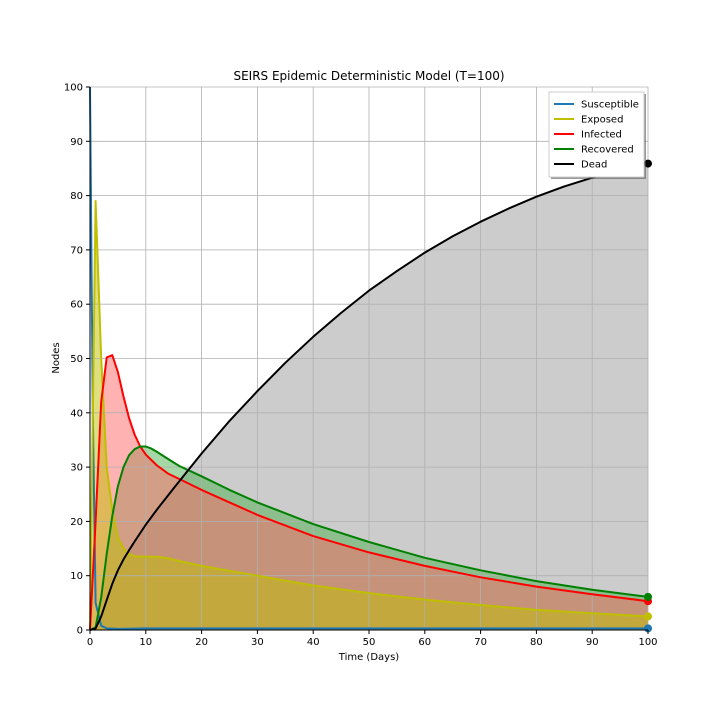  I want to click on legend: Susceptible Exposed Infected Recovered Dead, so click(597, 135).